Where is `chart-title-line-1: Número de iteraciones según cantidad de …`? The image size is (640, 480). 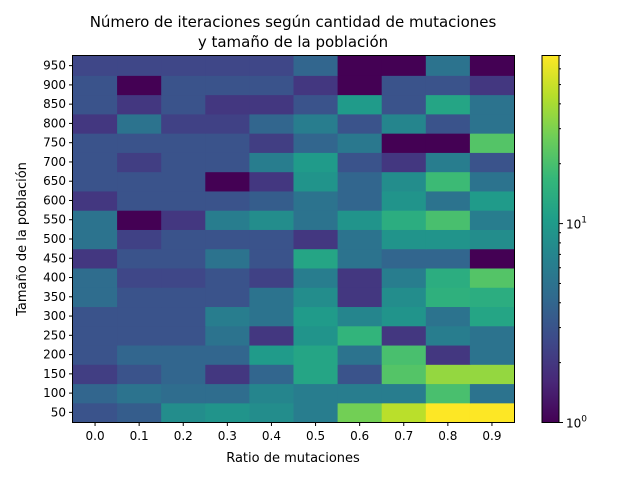
chart-title-line-1: Número de iteraciones según cantidad de … is located at coordinates (293, 22).